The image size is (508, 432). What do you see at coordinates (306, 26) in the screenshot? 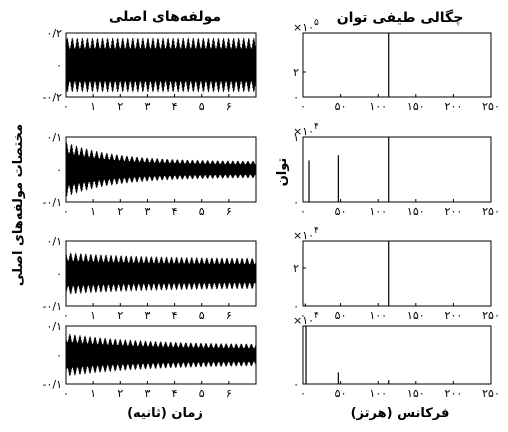
I see `scale-multiplier: ×۱۰۵` at bounding box center [306, 26].